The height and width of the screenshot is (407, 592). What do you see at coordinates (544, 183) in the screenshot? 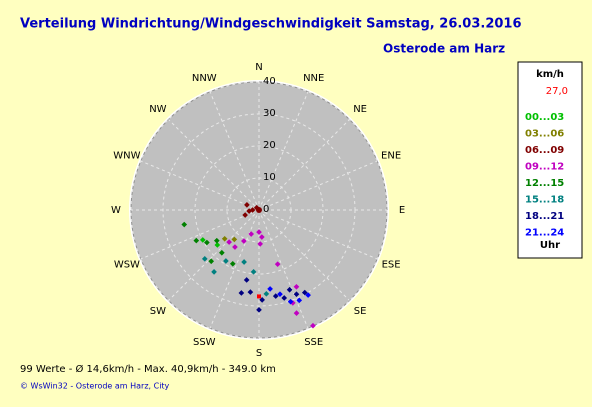
I see `legend-entry: 12...15` at bounding box center [544, 183].